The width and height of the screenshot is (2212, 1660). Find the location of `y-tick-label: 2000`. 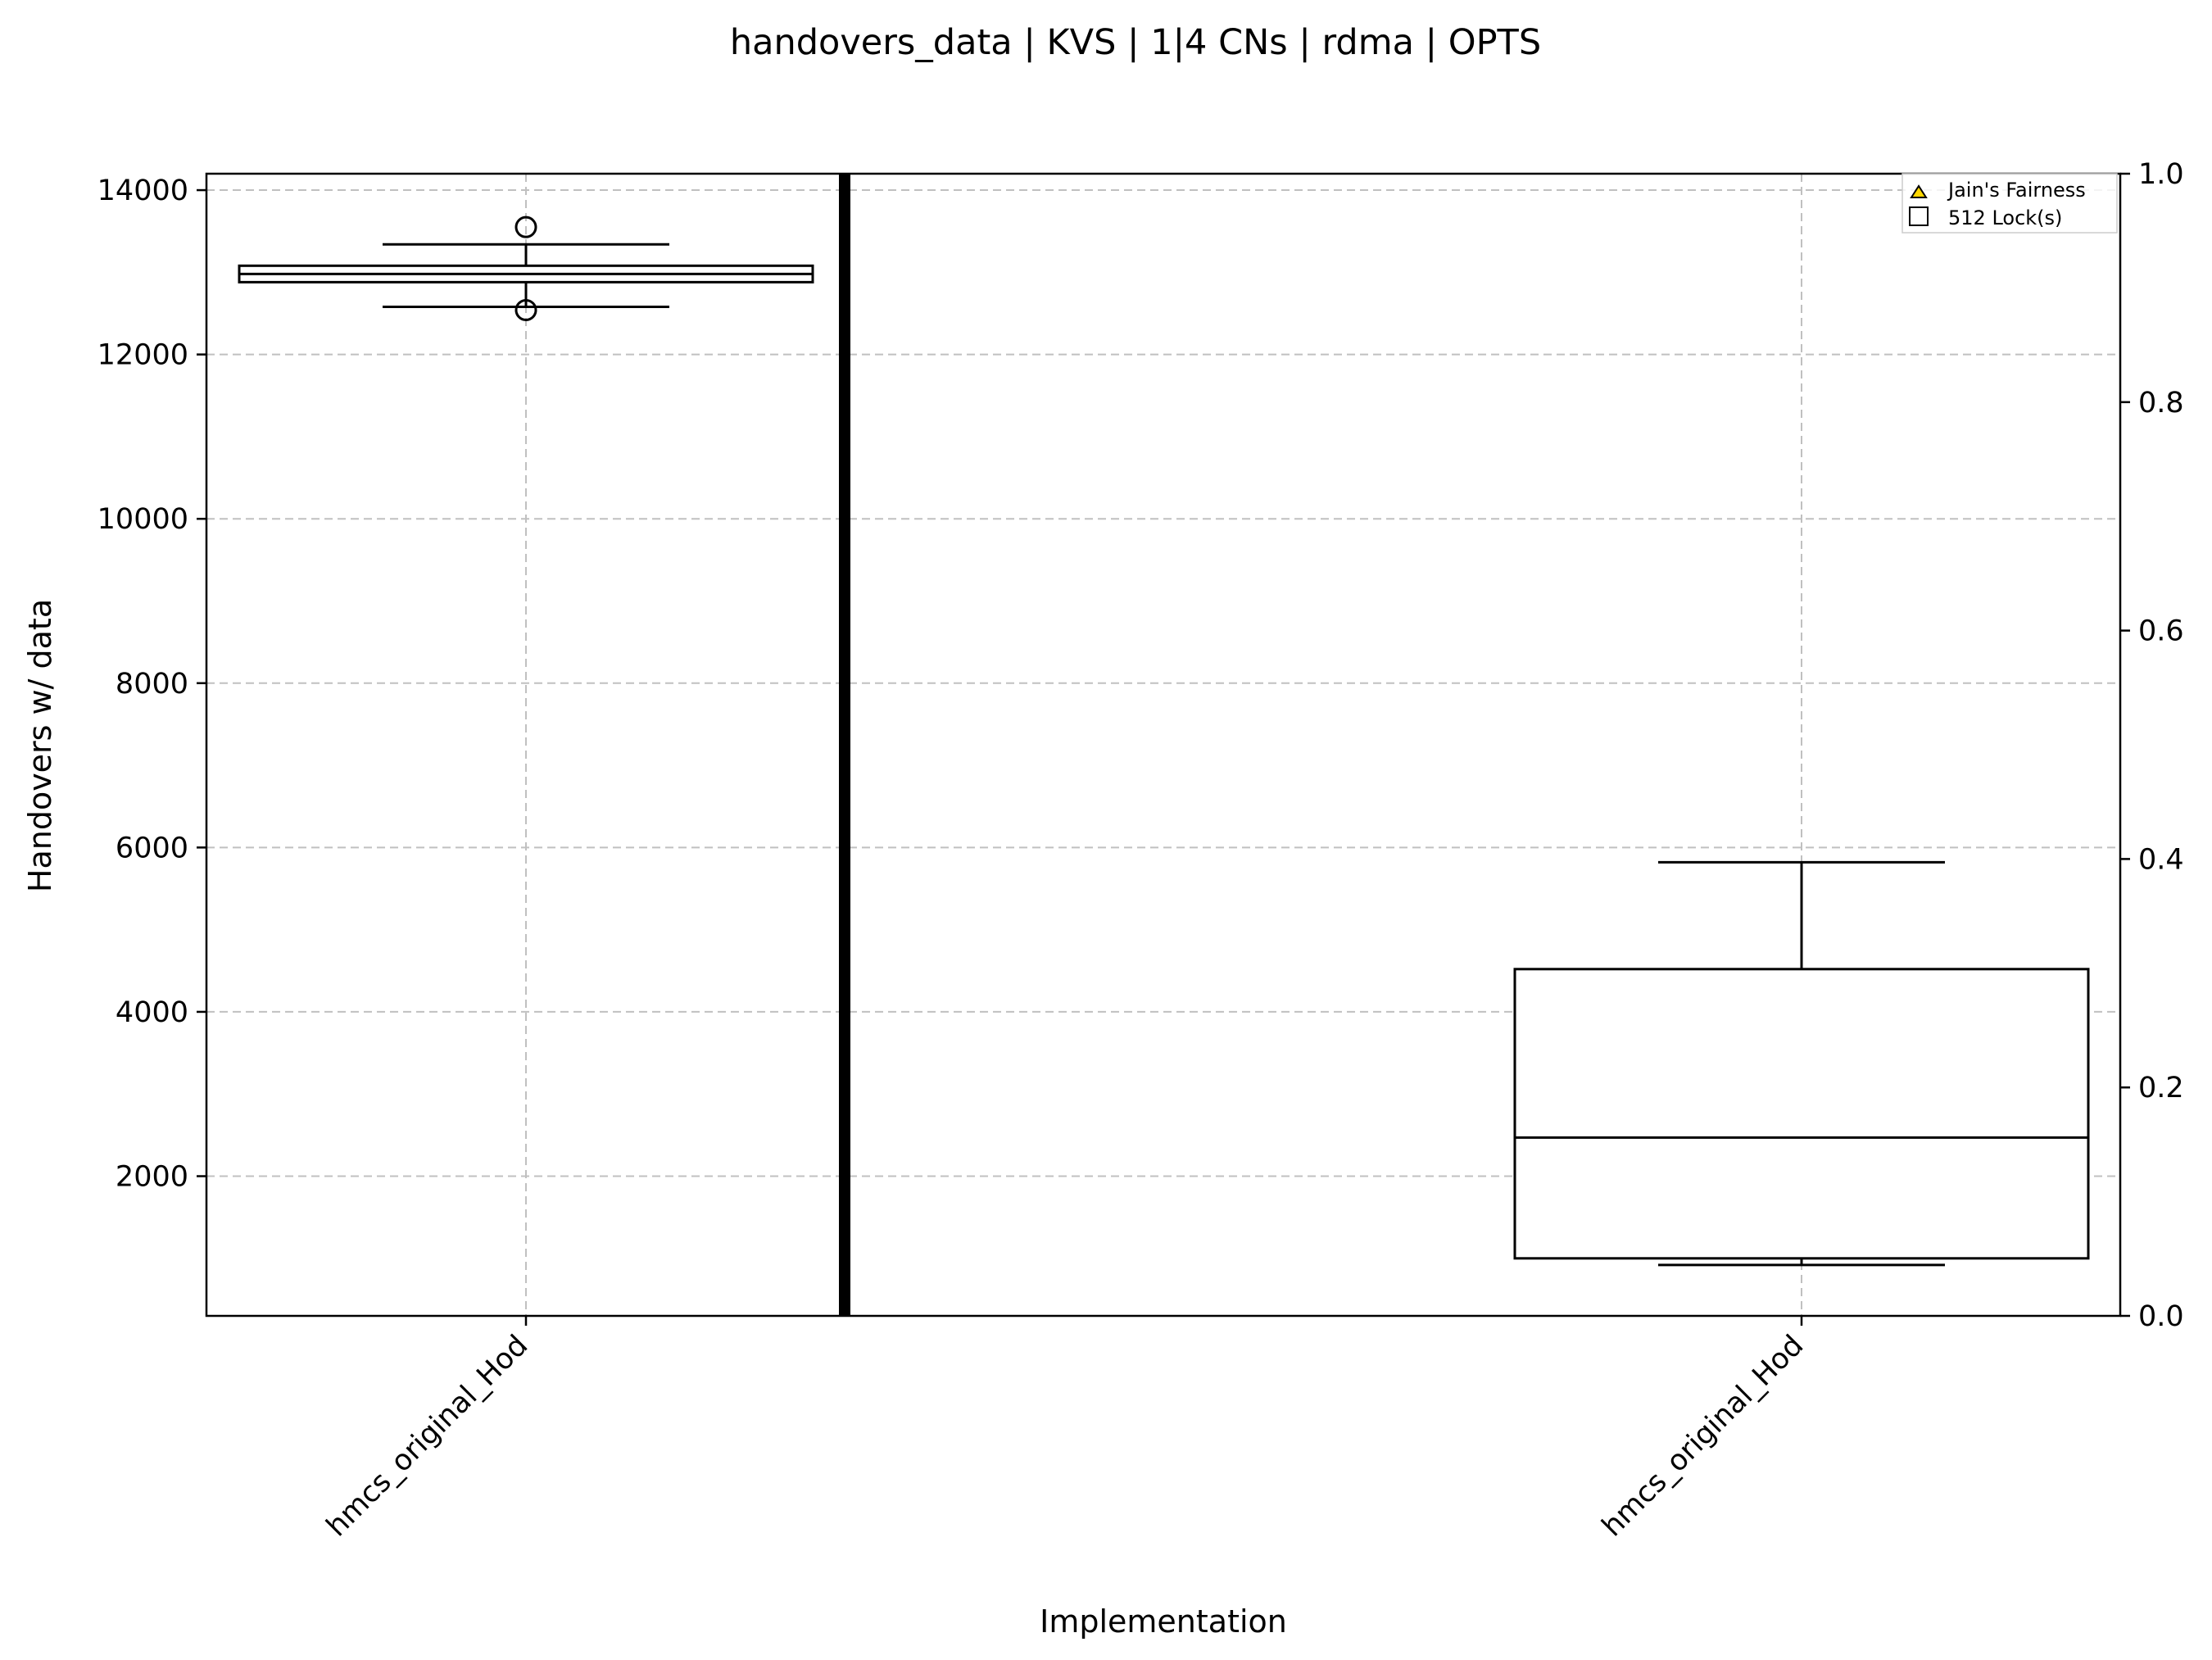

y-tick-label: 2000 is located at coordinates (152, 1177).